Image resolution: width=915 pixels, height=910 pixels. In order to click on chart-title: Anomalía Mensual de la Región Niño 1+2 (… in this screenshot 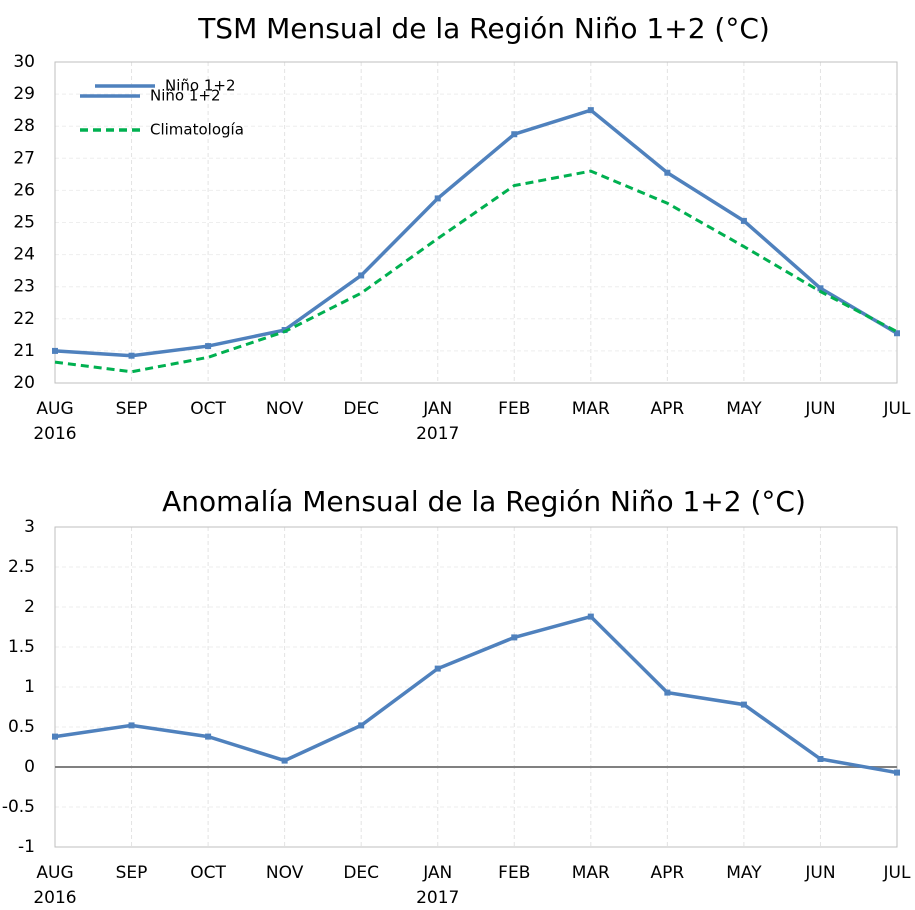, I will do `click(484, 501)`.